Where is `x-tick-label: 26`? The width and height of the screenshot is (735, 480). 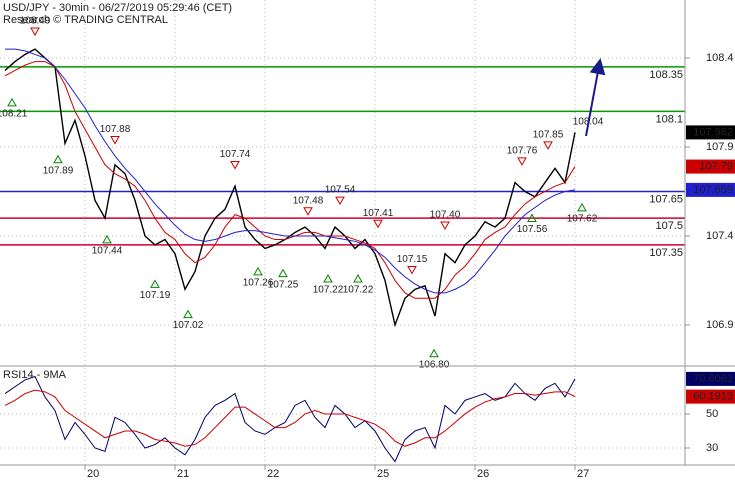
x-tick-label: 26 is located at coordinates (483, 474).